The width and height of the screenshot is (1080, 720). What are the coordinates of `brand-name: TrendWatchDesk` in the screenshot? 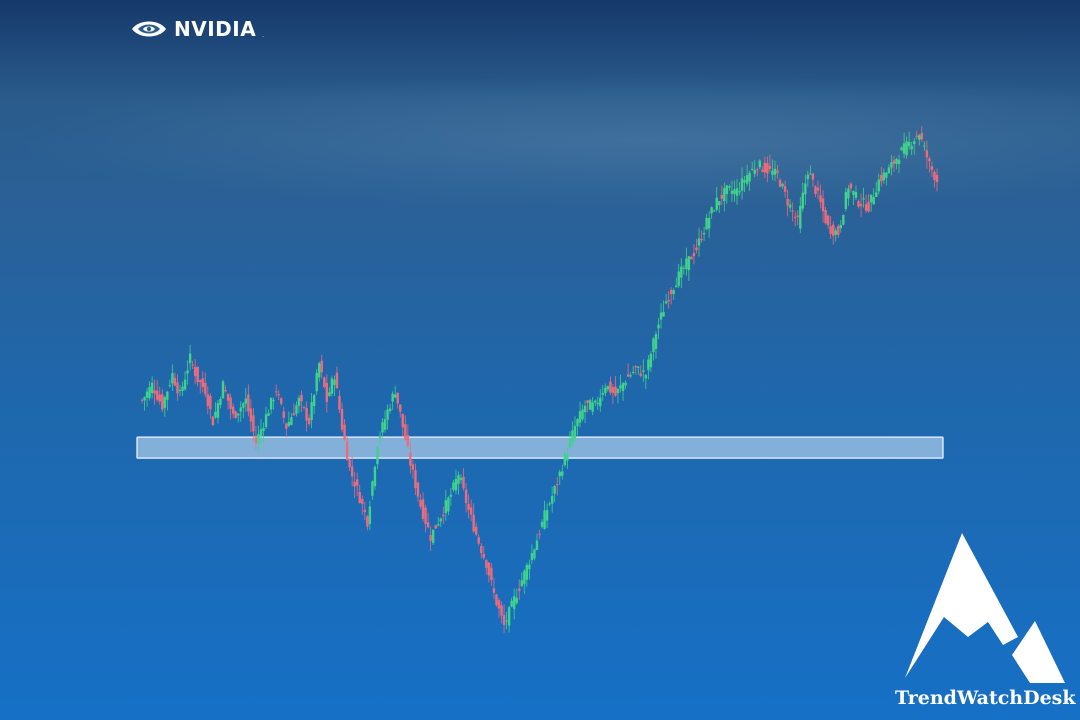 It's located at (985, 698).